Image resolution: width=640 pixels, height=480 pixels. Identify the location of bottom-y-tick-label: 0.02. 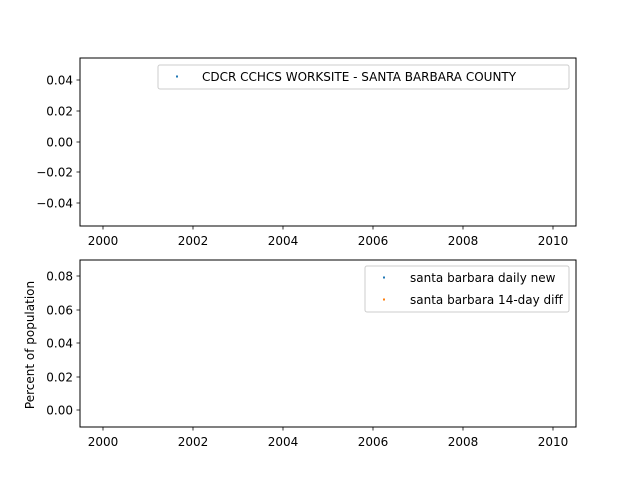
(59, 378).